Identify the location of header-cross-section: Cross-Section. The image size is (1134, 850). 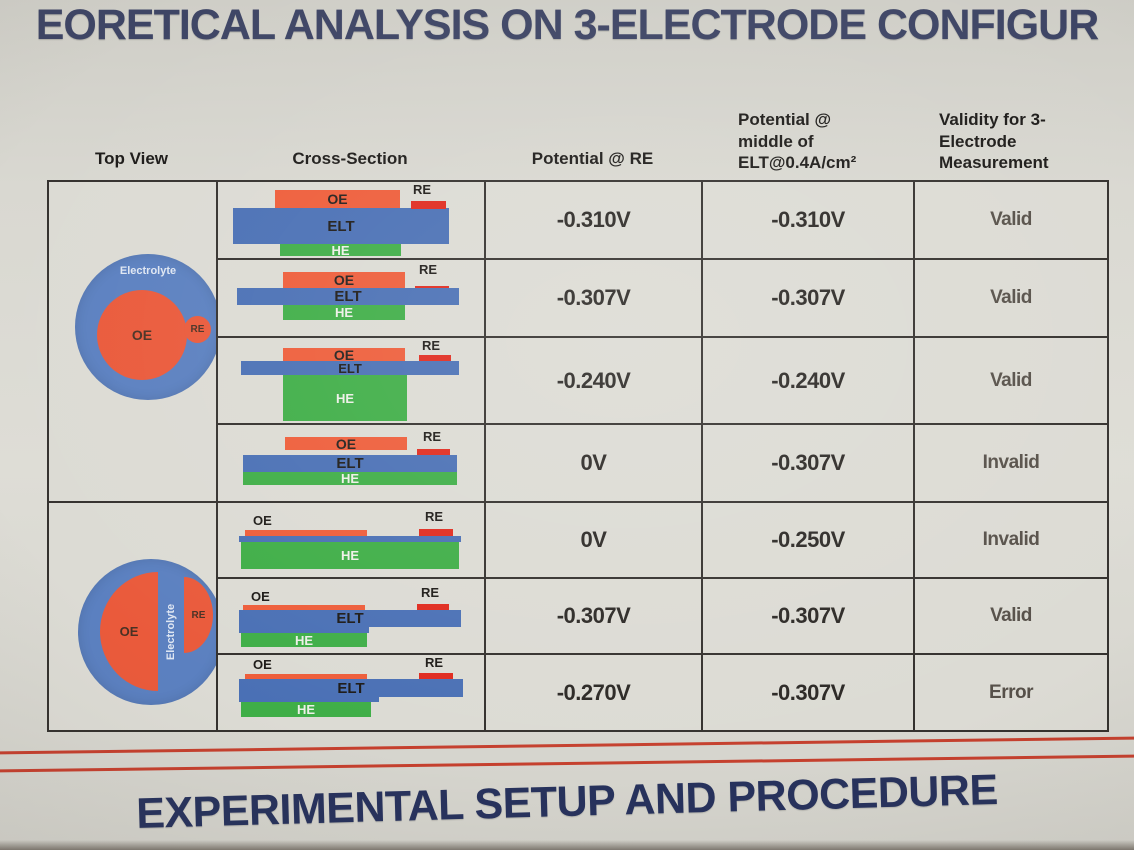
(350, 159).